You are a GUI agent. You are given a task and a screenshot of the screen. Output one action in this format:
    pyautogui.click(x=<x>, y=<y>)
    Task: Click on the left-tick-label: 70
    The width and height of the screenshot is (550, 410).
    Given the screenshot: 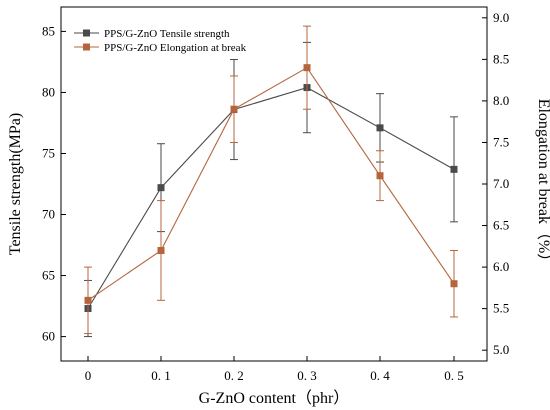 What is the action you would take?
    pyautogui.click(x=48, y=214)
    